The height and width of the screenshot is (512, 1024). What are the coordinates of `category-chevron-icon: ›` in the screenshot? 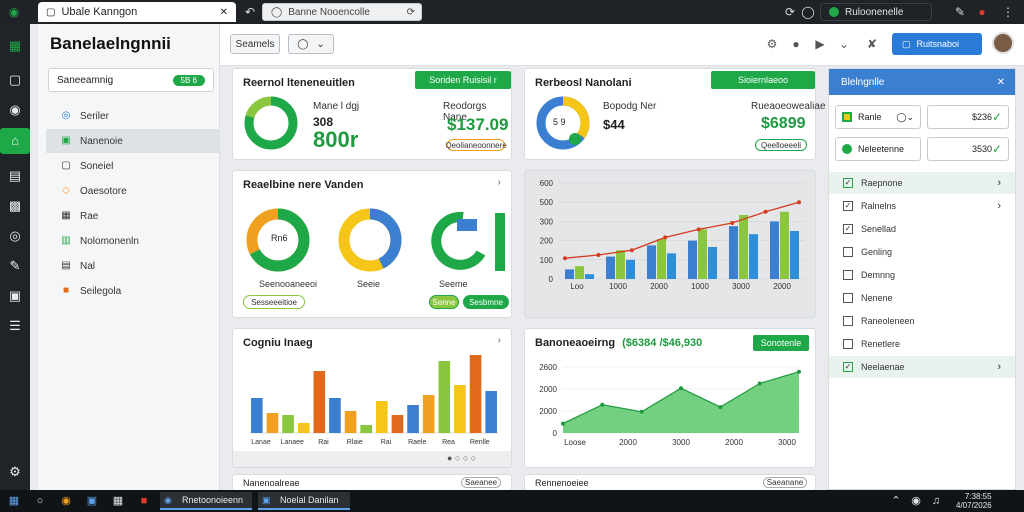 It's located at (499, 340).